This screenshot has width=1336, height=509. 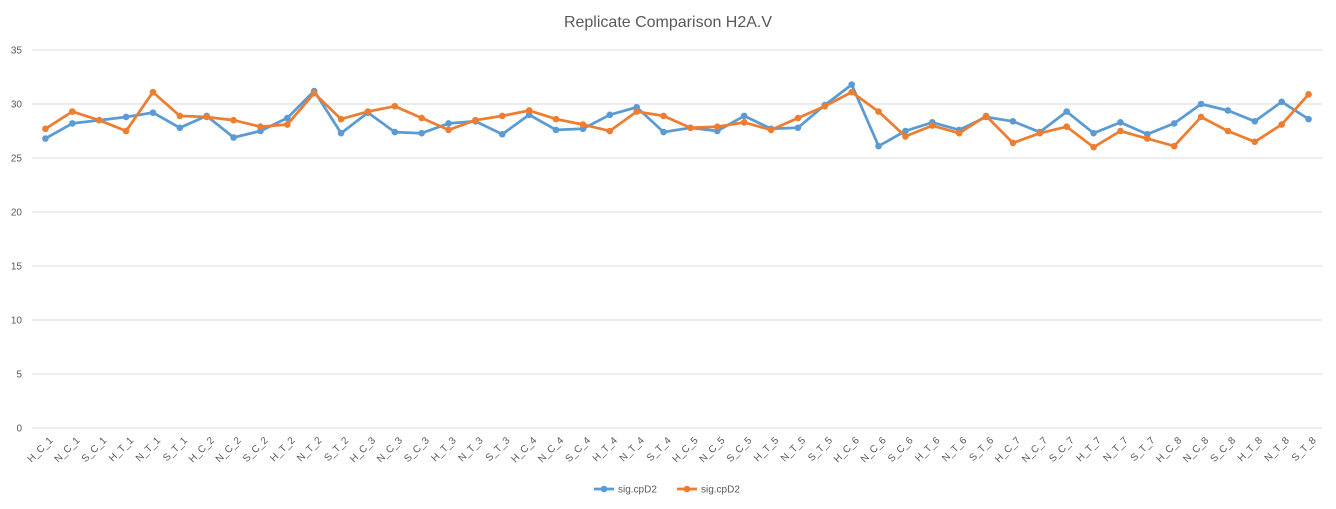 What do you see at coordinates (668, 22) in the screenshot?
I see `chart-title: Replicate Comparison H2A.V` at bounding box center [668, 22].